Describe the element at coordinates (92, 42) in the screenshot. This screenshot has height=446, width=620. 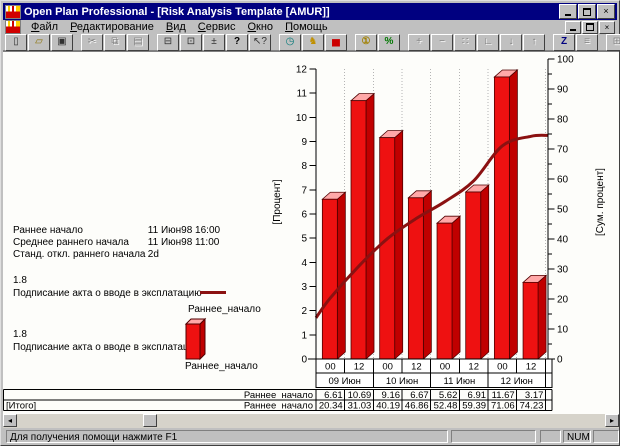
I see `toolbar-button-cut: ✂` at that location.